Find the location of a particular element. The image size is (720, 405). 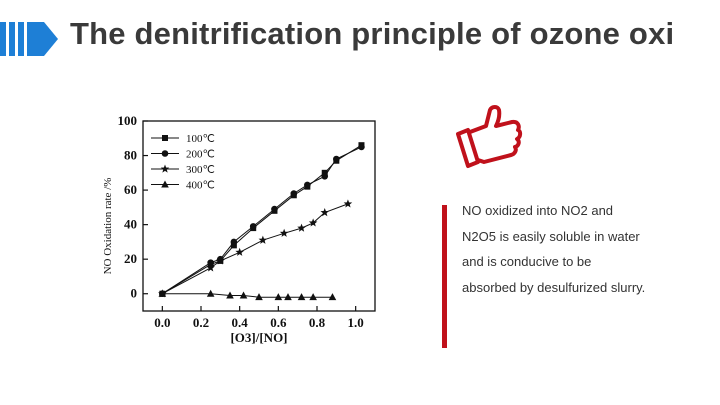

thumbs-up-icon is located at coordinates (489, 136).